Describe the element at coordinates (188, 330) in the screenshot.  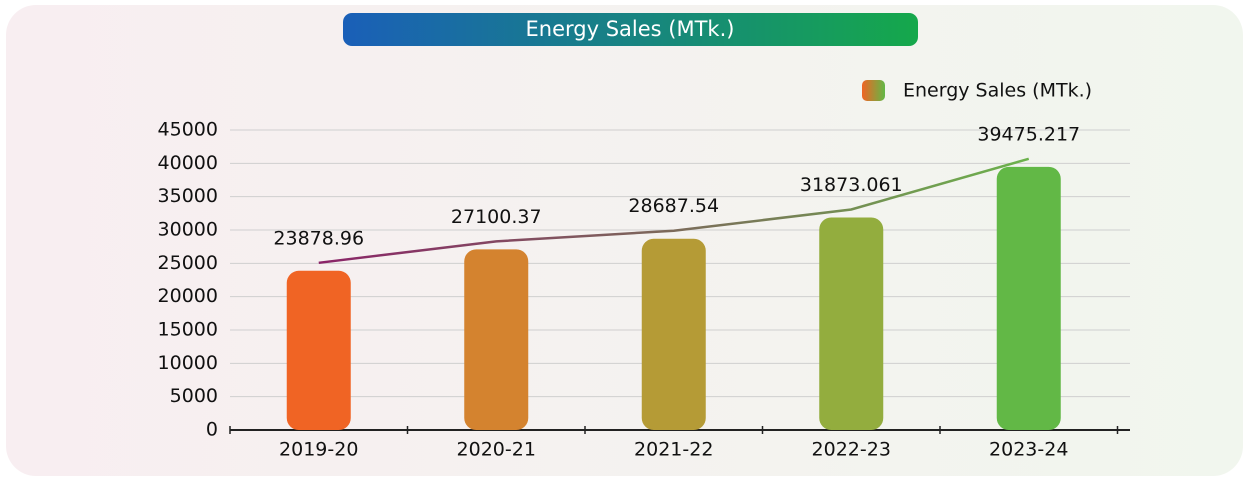
I see `y-tick-label: 15000` at that location.